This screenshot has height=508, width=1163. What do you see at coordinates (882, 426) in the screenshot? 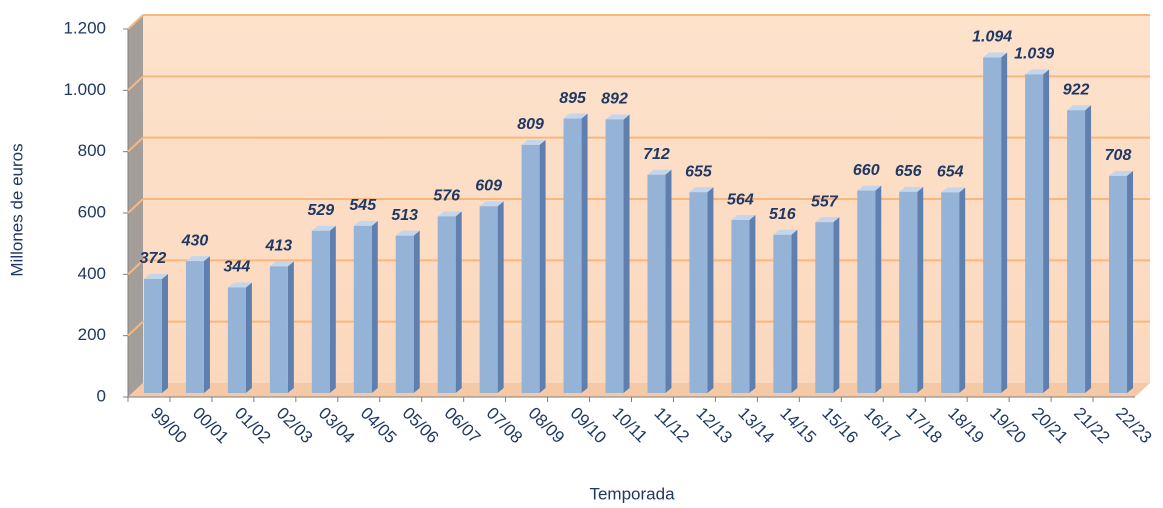
I see `x-tick-label: 16/17` at bounding box center [882, 426].